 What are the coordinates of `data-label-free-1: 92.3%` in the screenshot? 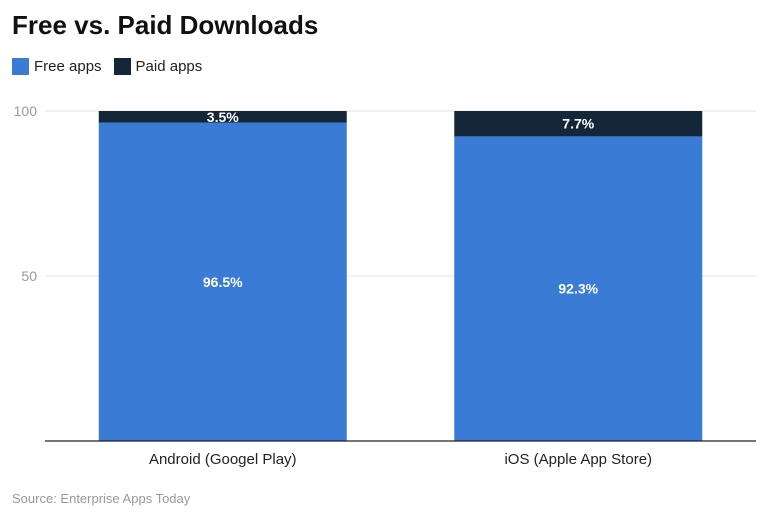 It's located at (578, 289).